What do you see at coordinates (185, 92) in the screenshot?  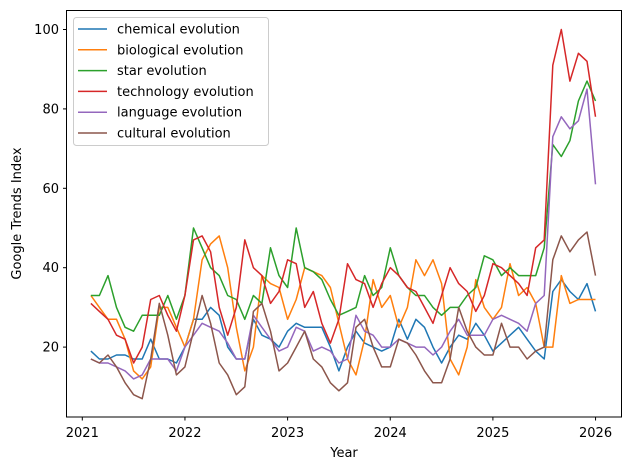 I see `legend-label: technology evolution` at bounding box center [185, 92].